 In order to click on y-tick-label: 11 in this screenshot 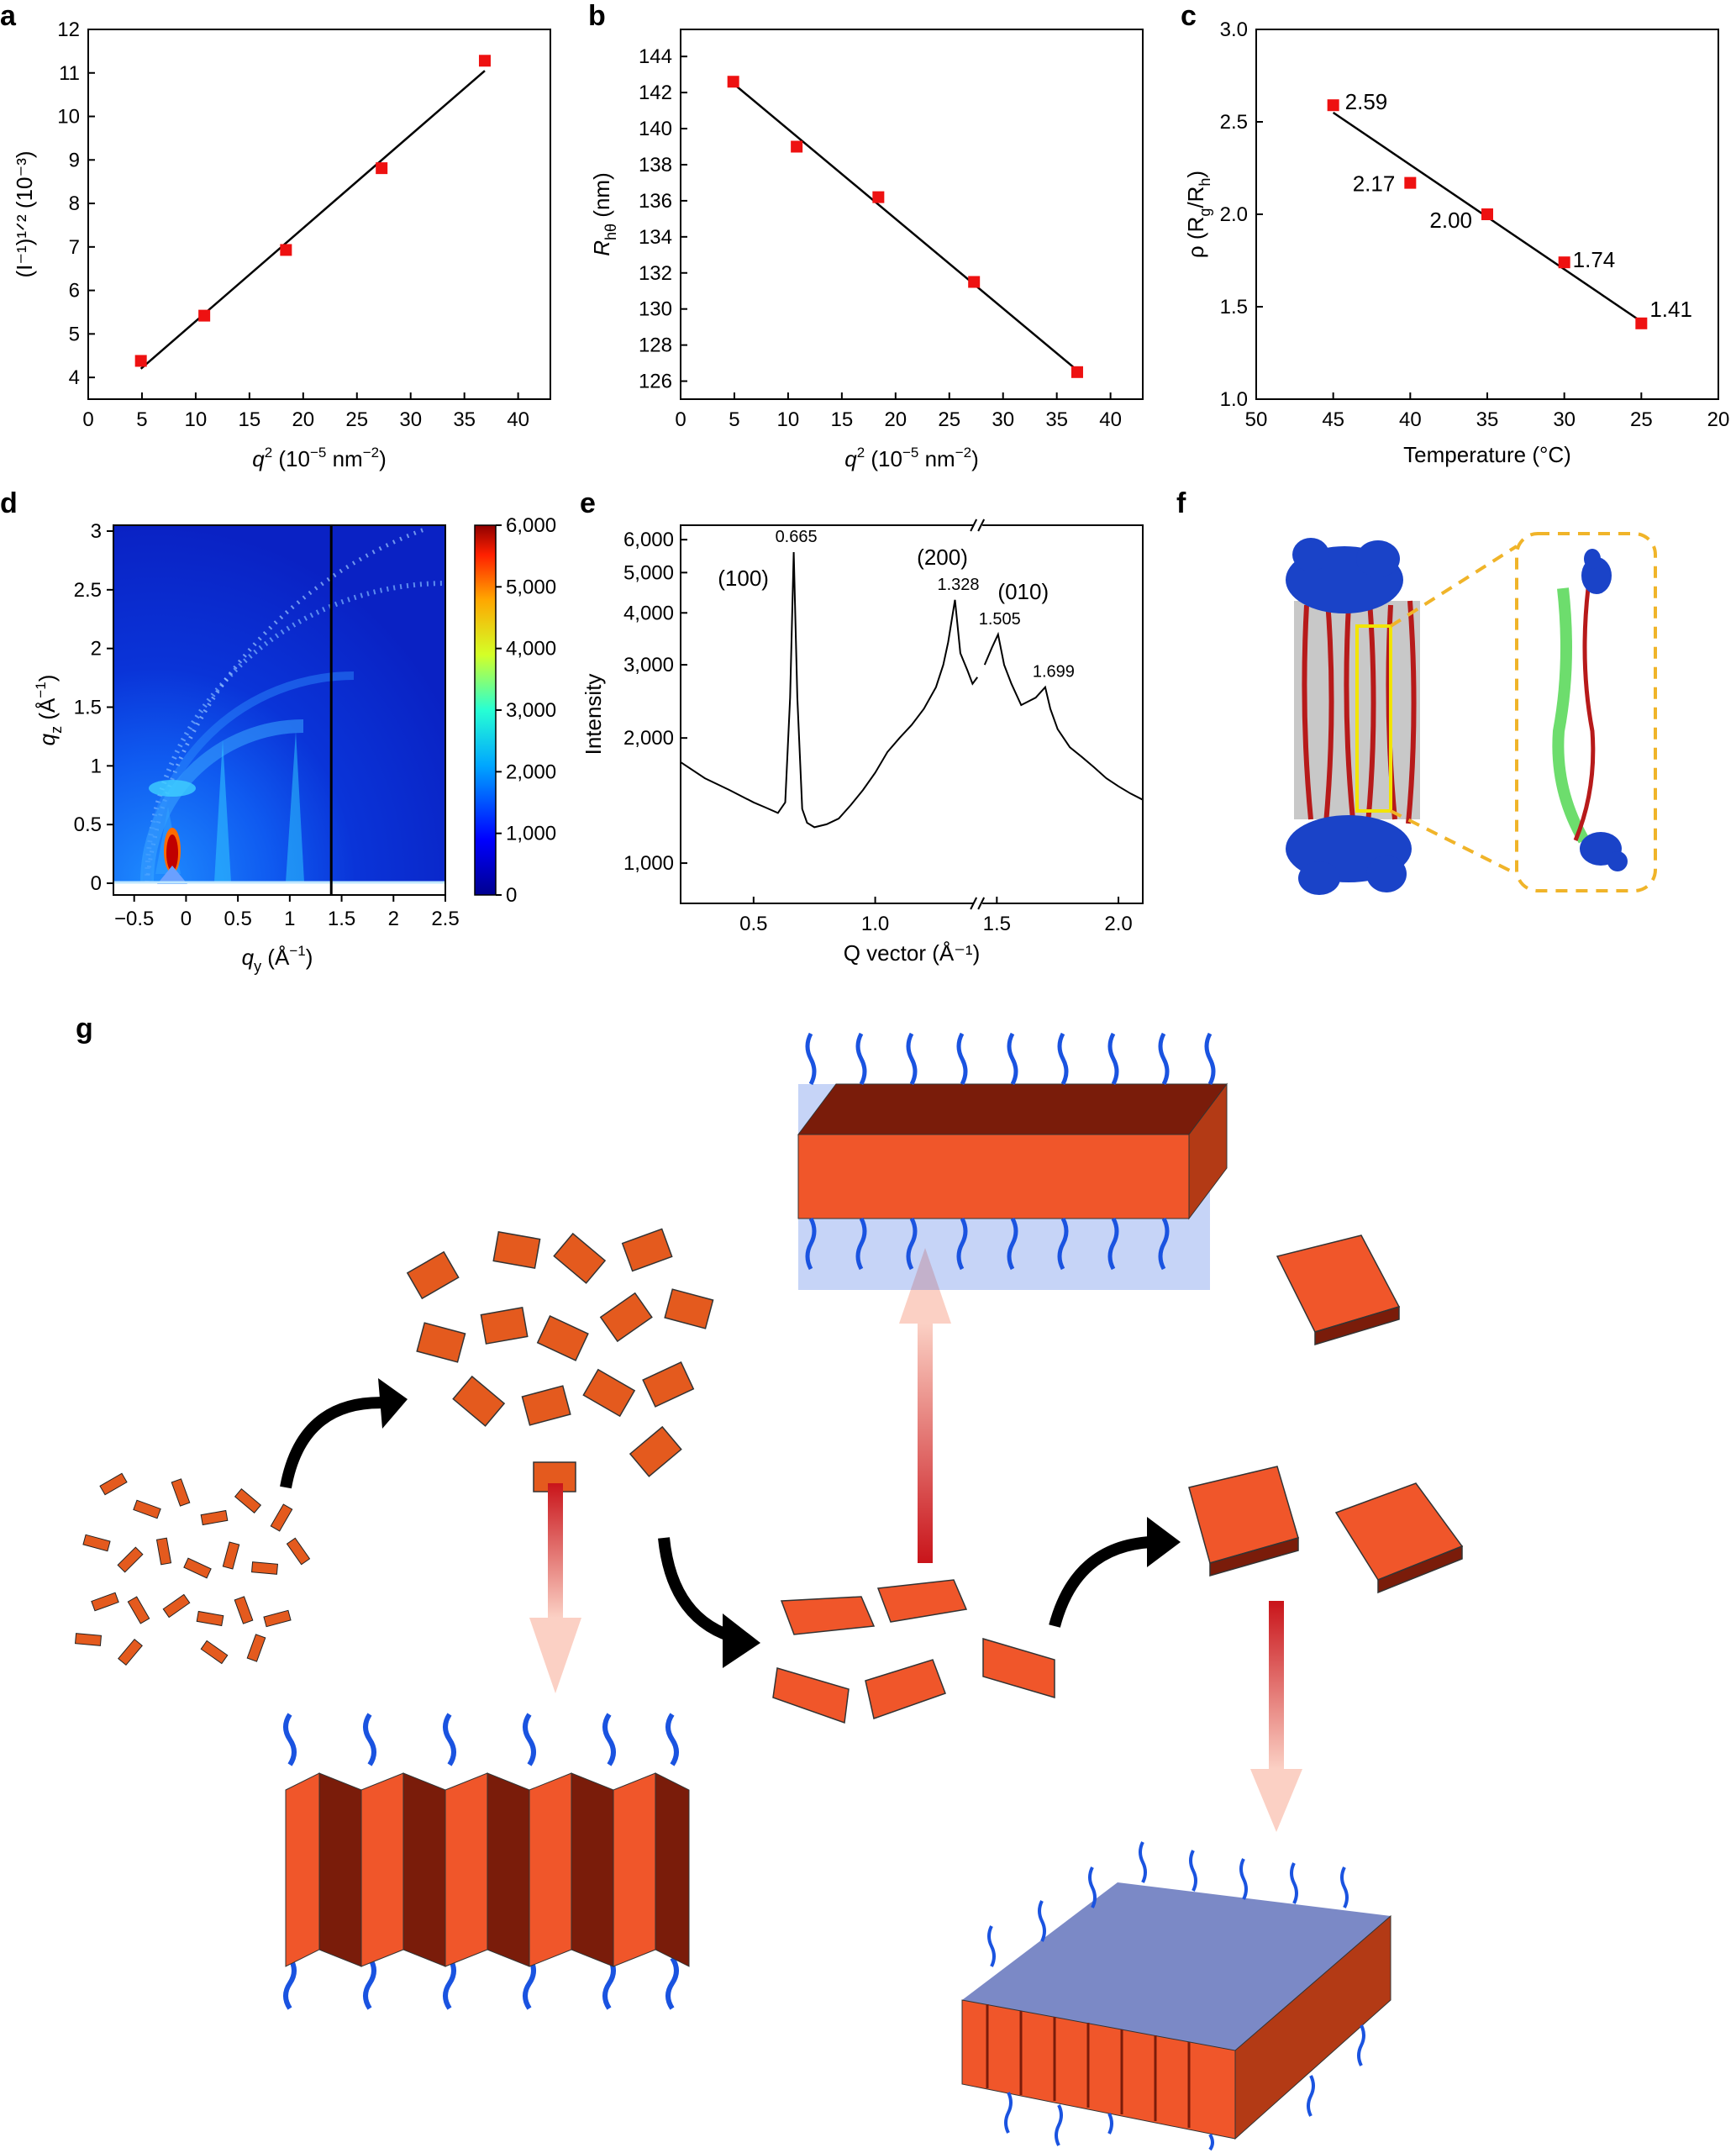, I will do `click(69, 73)`.